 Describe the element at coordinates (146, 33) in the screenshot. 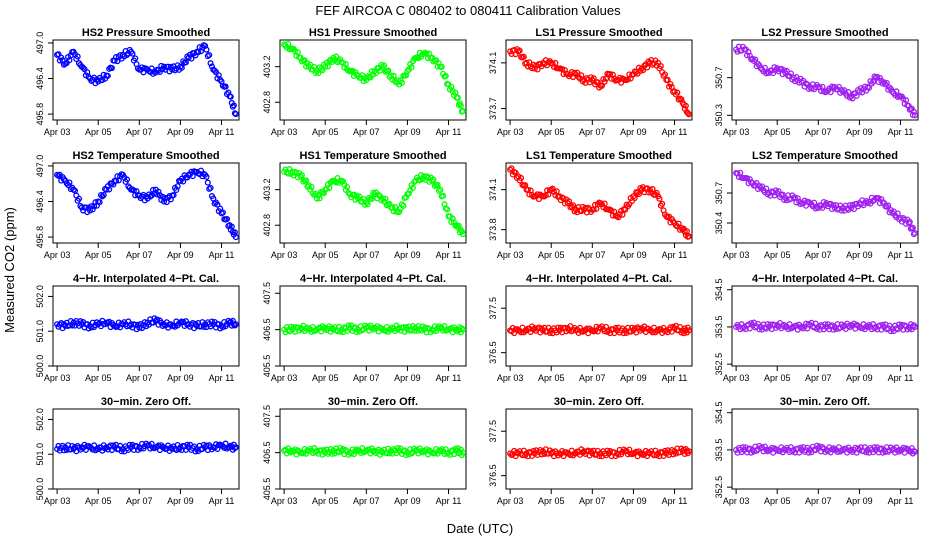

I see `panel-title: HS2 Pressure Smoothed` at that location.